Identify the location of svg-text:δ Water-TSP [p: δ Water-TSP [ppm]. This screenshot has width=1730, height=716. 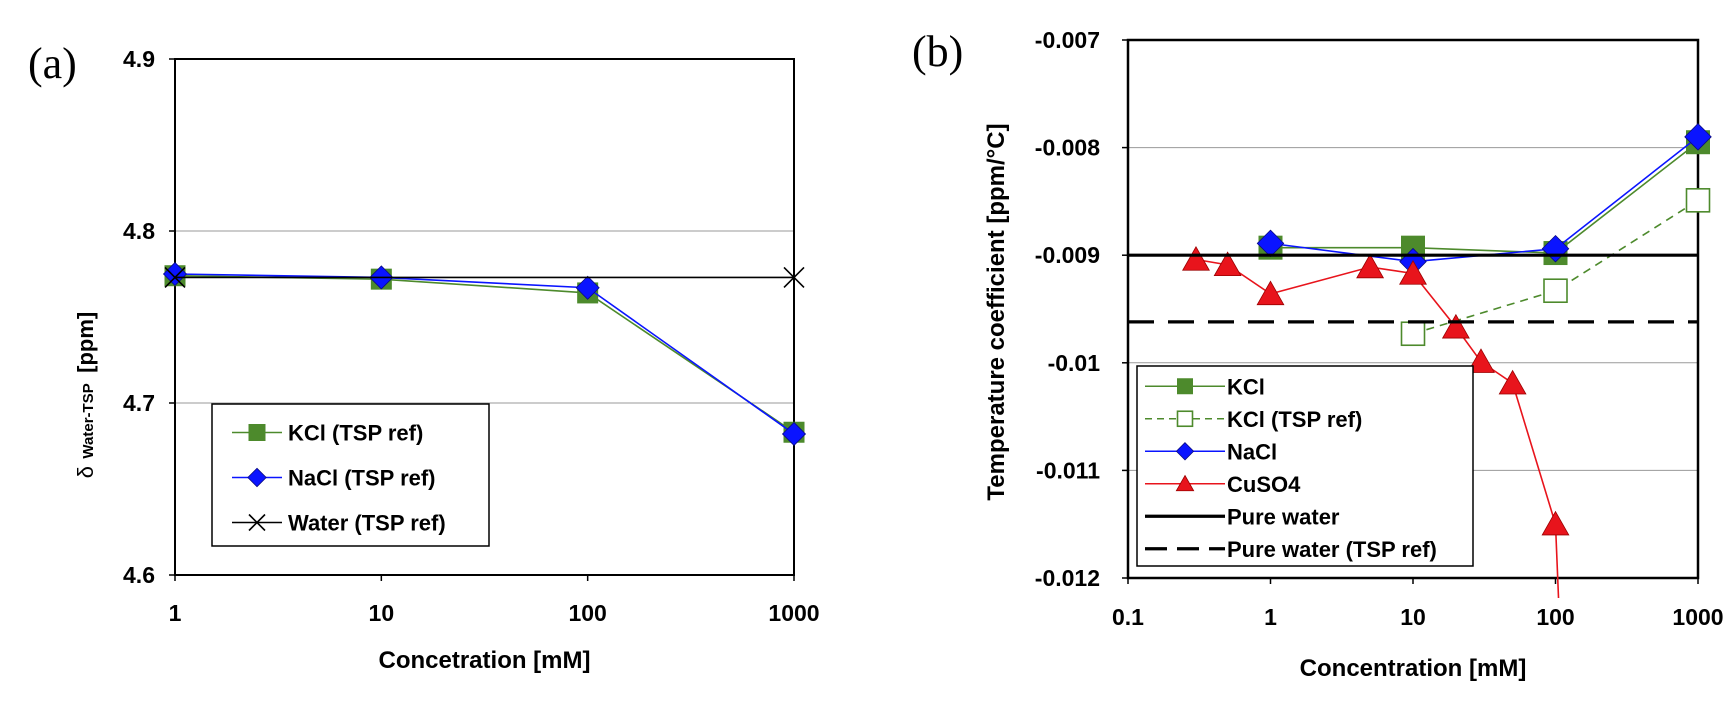
(85, 395).